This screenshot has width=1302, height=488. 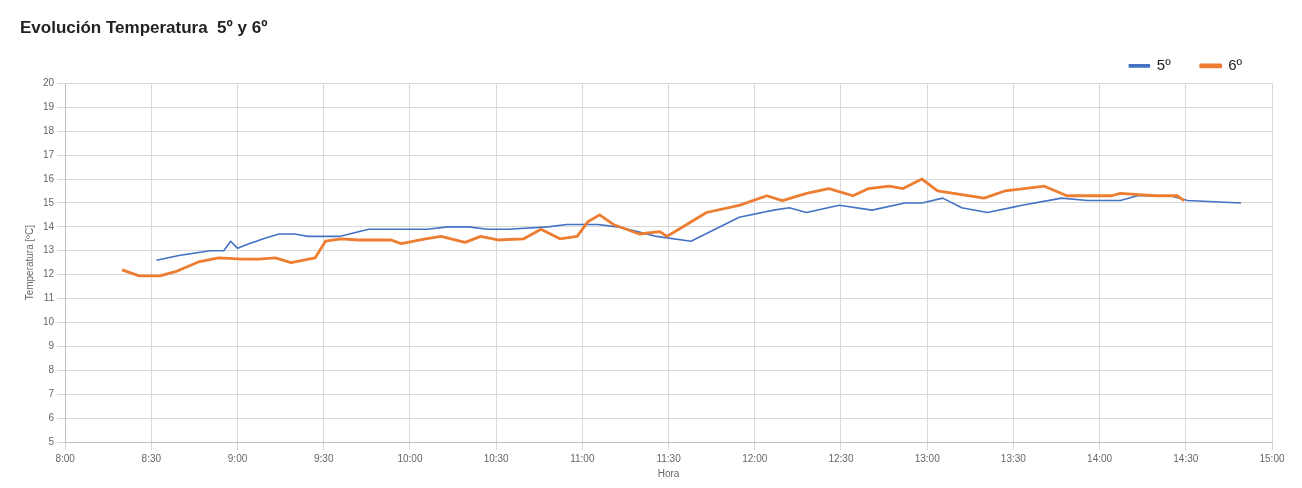 I want to click on y-tick-label: 18, so click(x=49, y=130).